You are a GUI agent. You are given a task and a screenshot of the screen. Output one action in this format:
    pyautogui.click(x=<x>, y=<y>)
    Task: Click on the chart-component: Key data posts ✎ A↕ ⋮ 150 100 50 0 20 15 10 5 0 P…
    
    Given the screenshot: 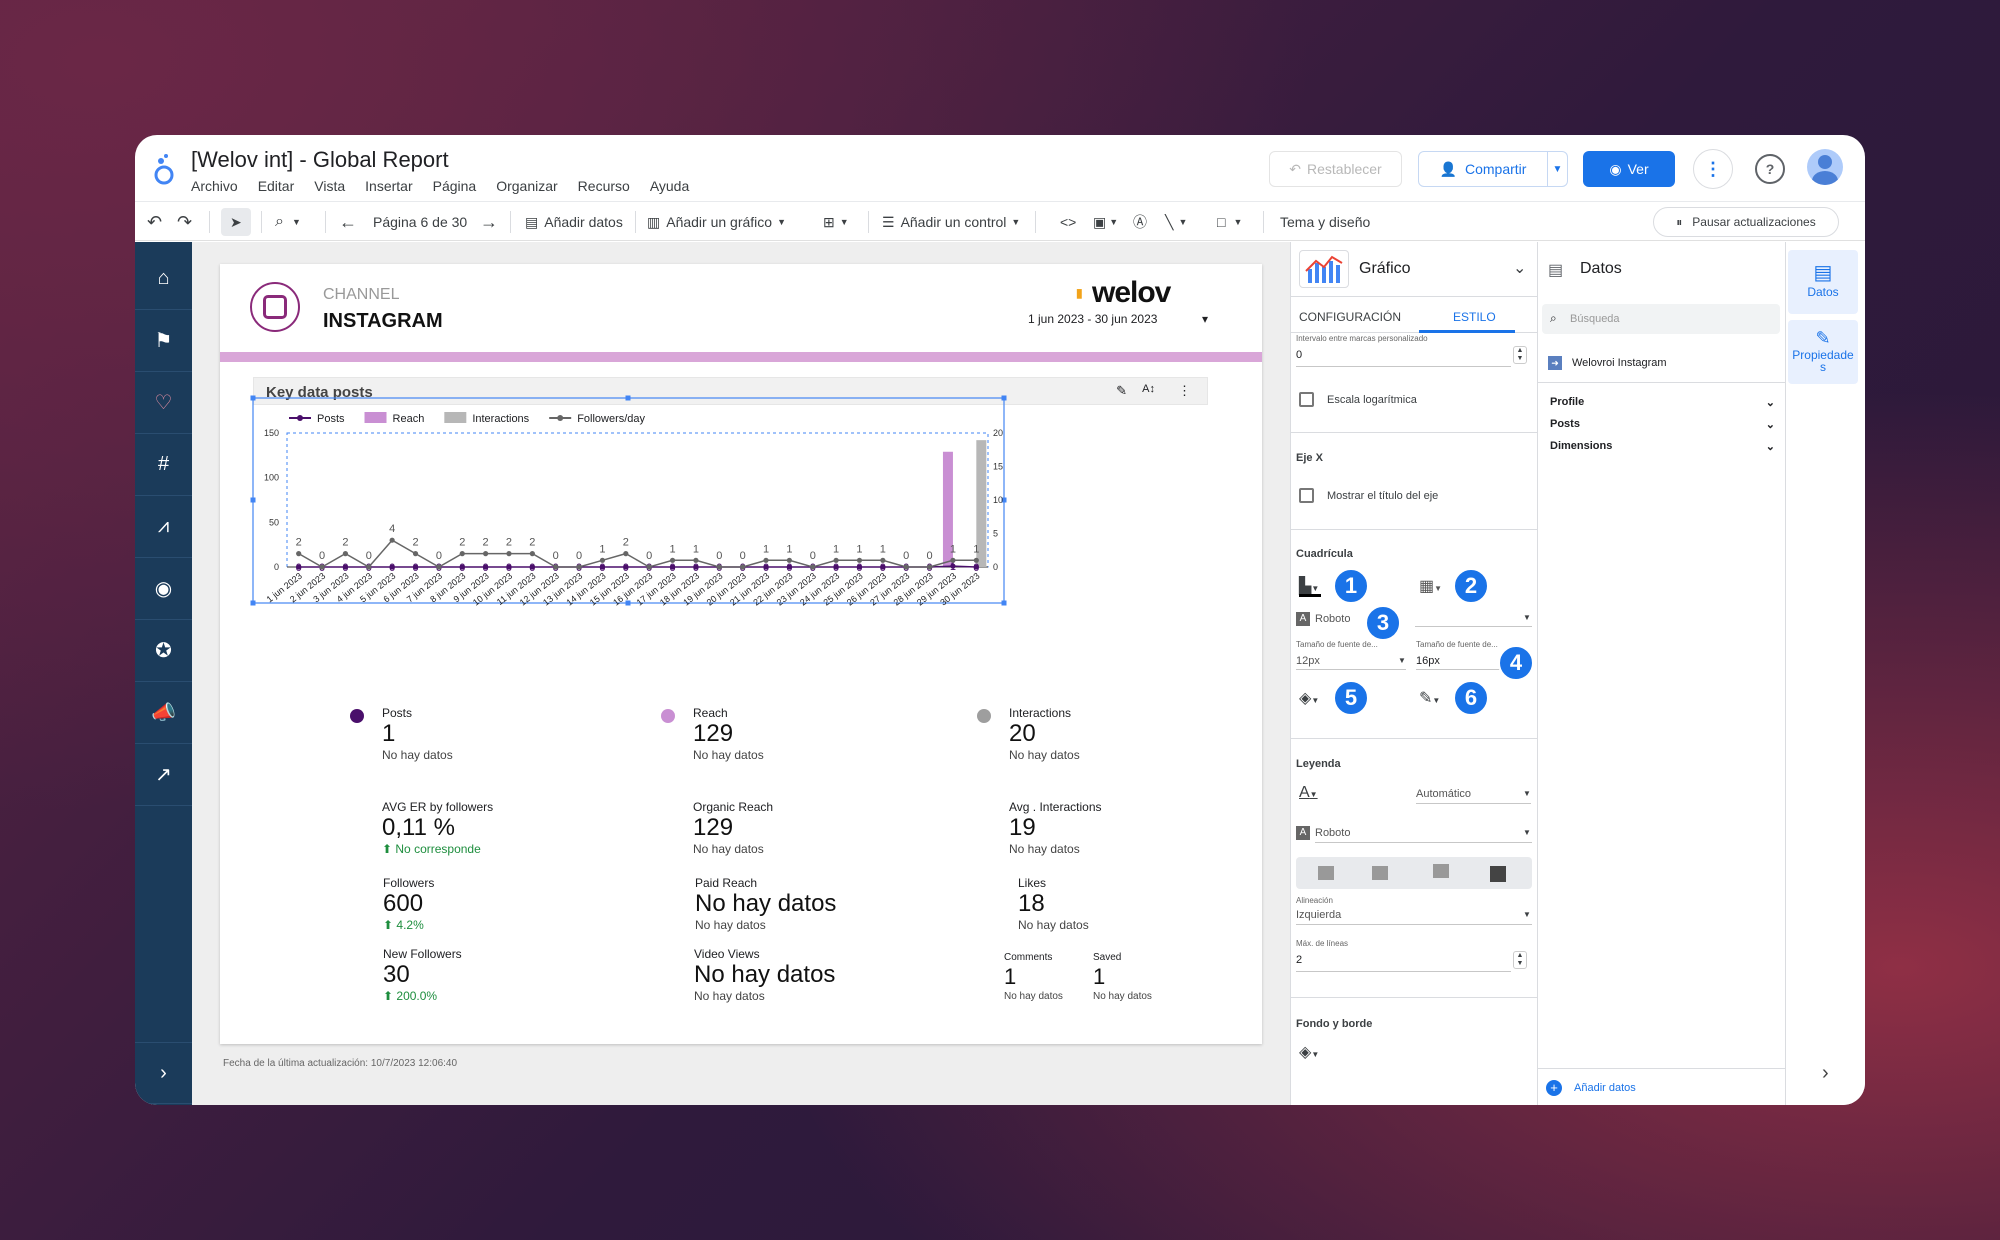 What is the action you would take?
    pyautogui.click(x=729, y=519)
    